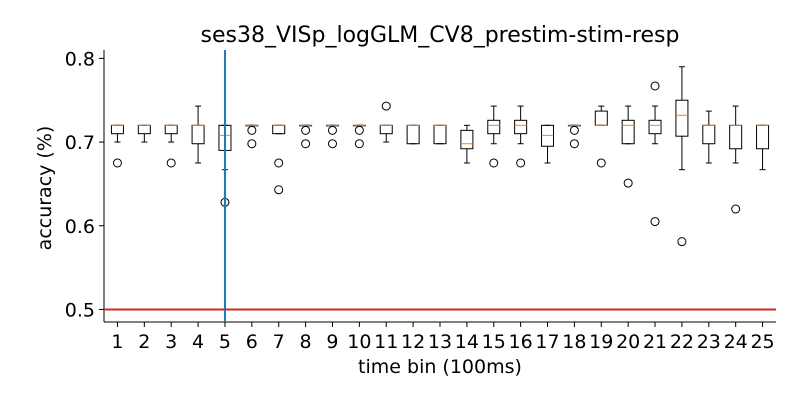  What do you see at coordinates (440, 342) in the screenshot?
I see `x-tick-label: 13` at bounding box center [440, 342].